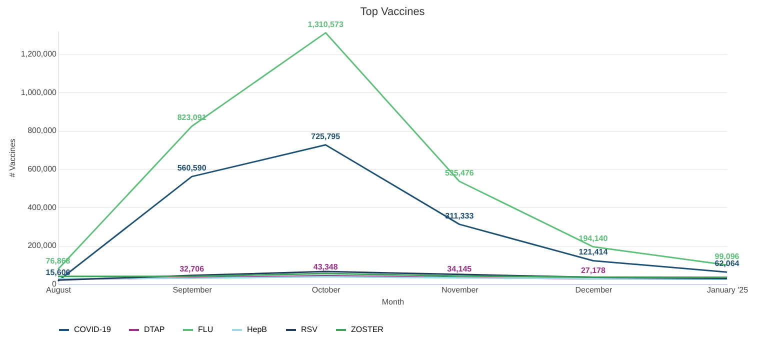  What do you see at coordinates (727, 263) in the screenshot?
I see `data-label: 62,064` at bounding box center [727, 263].